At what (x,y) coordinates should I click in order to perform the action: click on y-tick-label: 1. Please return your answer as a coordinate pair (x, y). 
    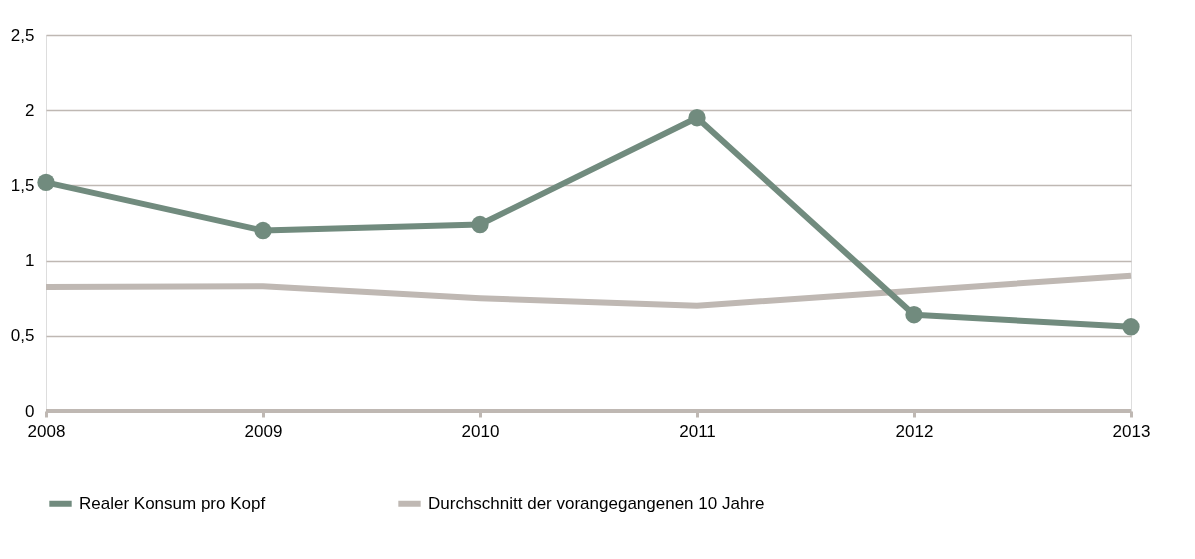
    Looking at the image, I should click on (30, 261).